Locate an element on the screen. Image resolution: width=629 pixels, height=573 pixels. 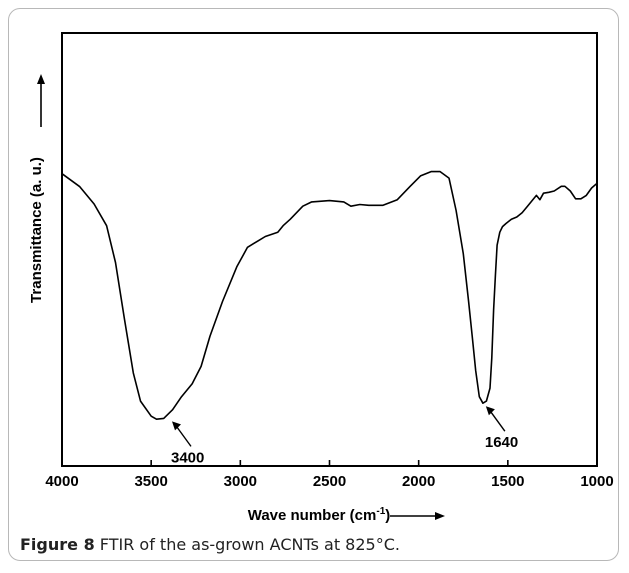
x-axis-label: Wave number (cm-1) is located at coordinates (319, 515).